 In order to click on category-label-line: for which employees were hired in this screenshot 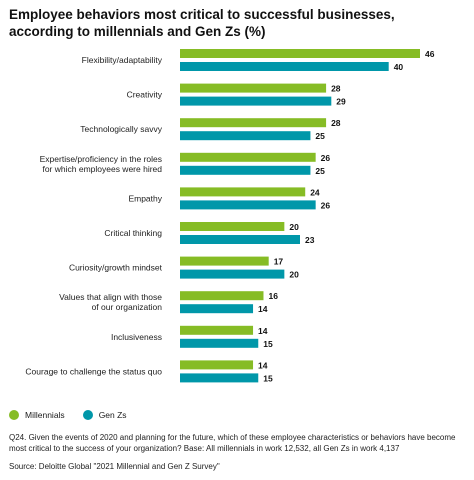, I will do `click(102, 169)`.